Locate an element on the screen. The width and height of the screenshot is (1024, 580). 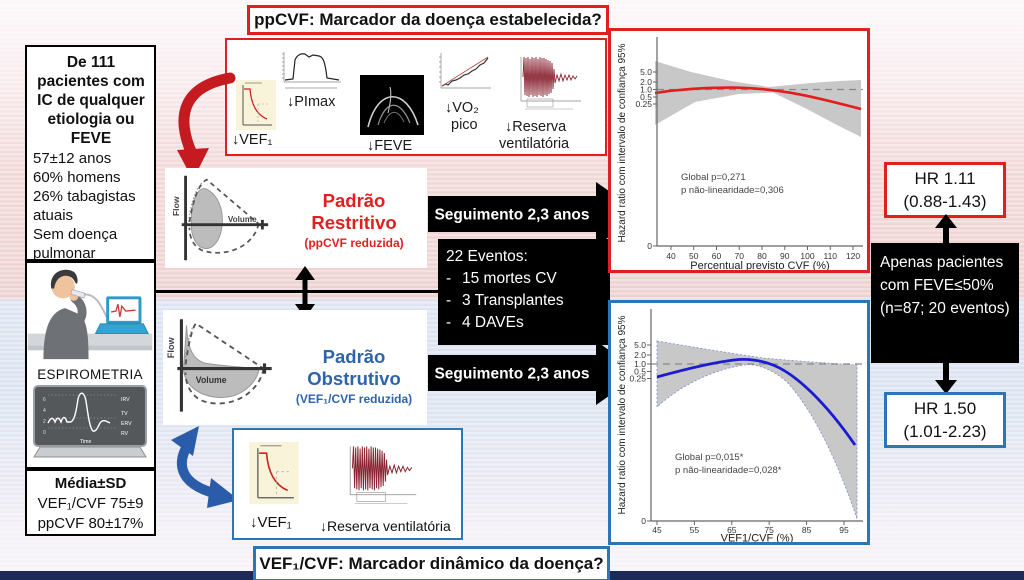
lung-volumes-screen: 6 4 2 0 IRV TV ERV RV Time is located at coordinates (90, 421).